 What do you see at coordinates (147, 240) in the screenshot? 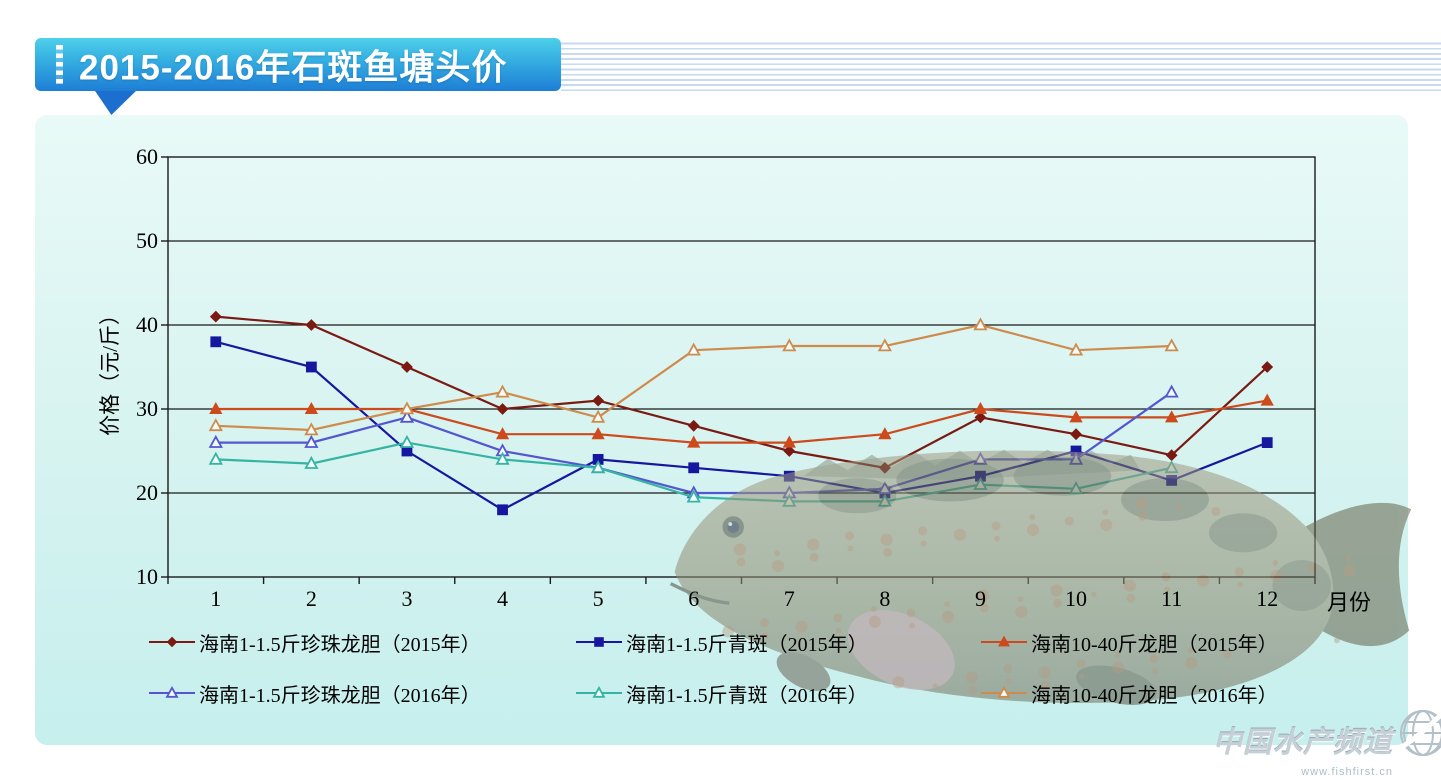
I see `y-tick-label: 50` at bounding box center [147, 240].